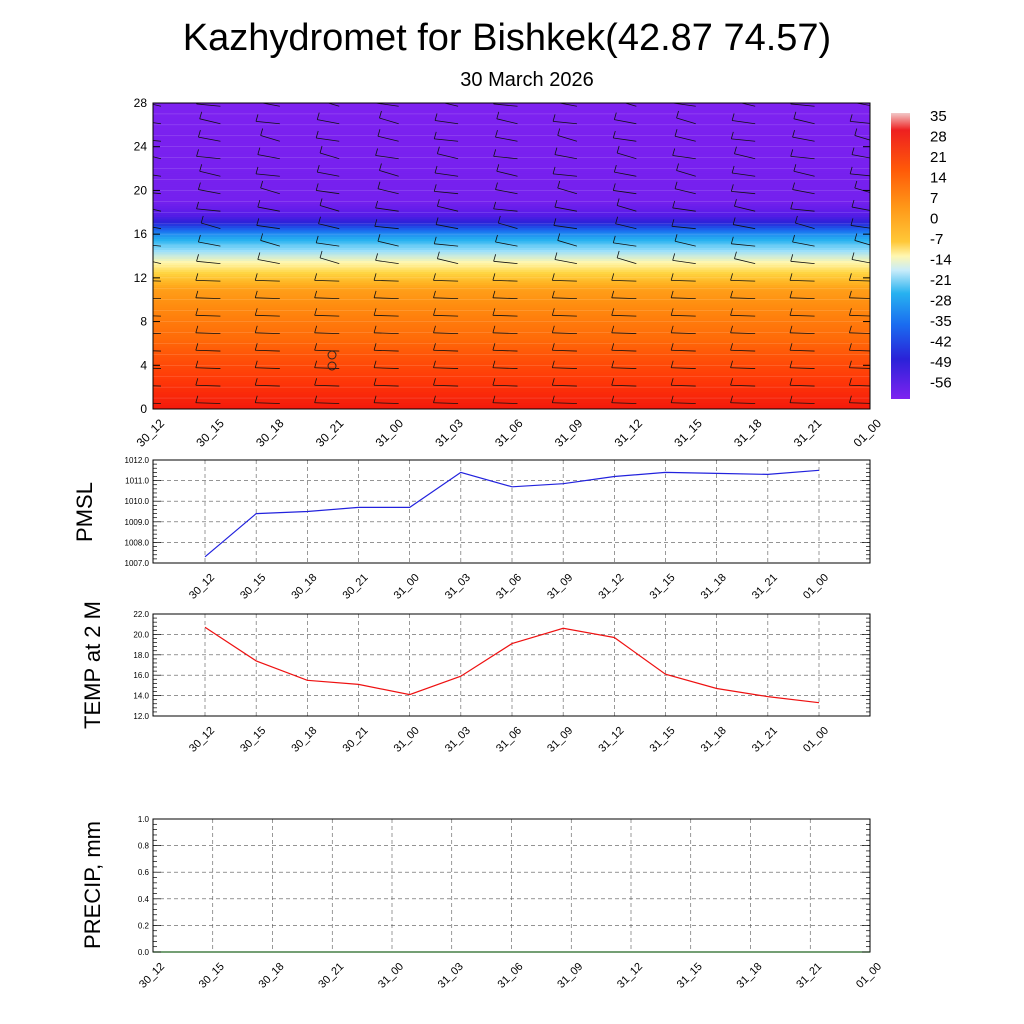 This screenshot has height=1024, width=1024. What do you see at coordinates (458, 740) in the screenshot?
I see `x-tick-label: 31_03` at bounding box center [458, 740].